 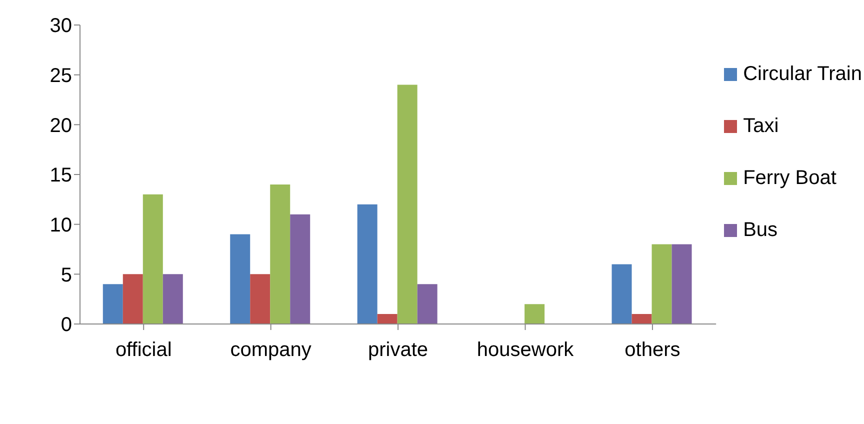 What do you see at coordinates (61, 225) in the screenshot?
I see `y-tick-label: 10` at bounding box center [61, 225].